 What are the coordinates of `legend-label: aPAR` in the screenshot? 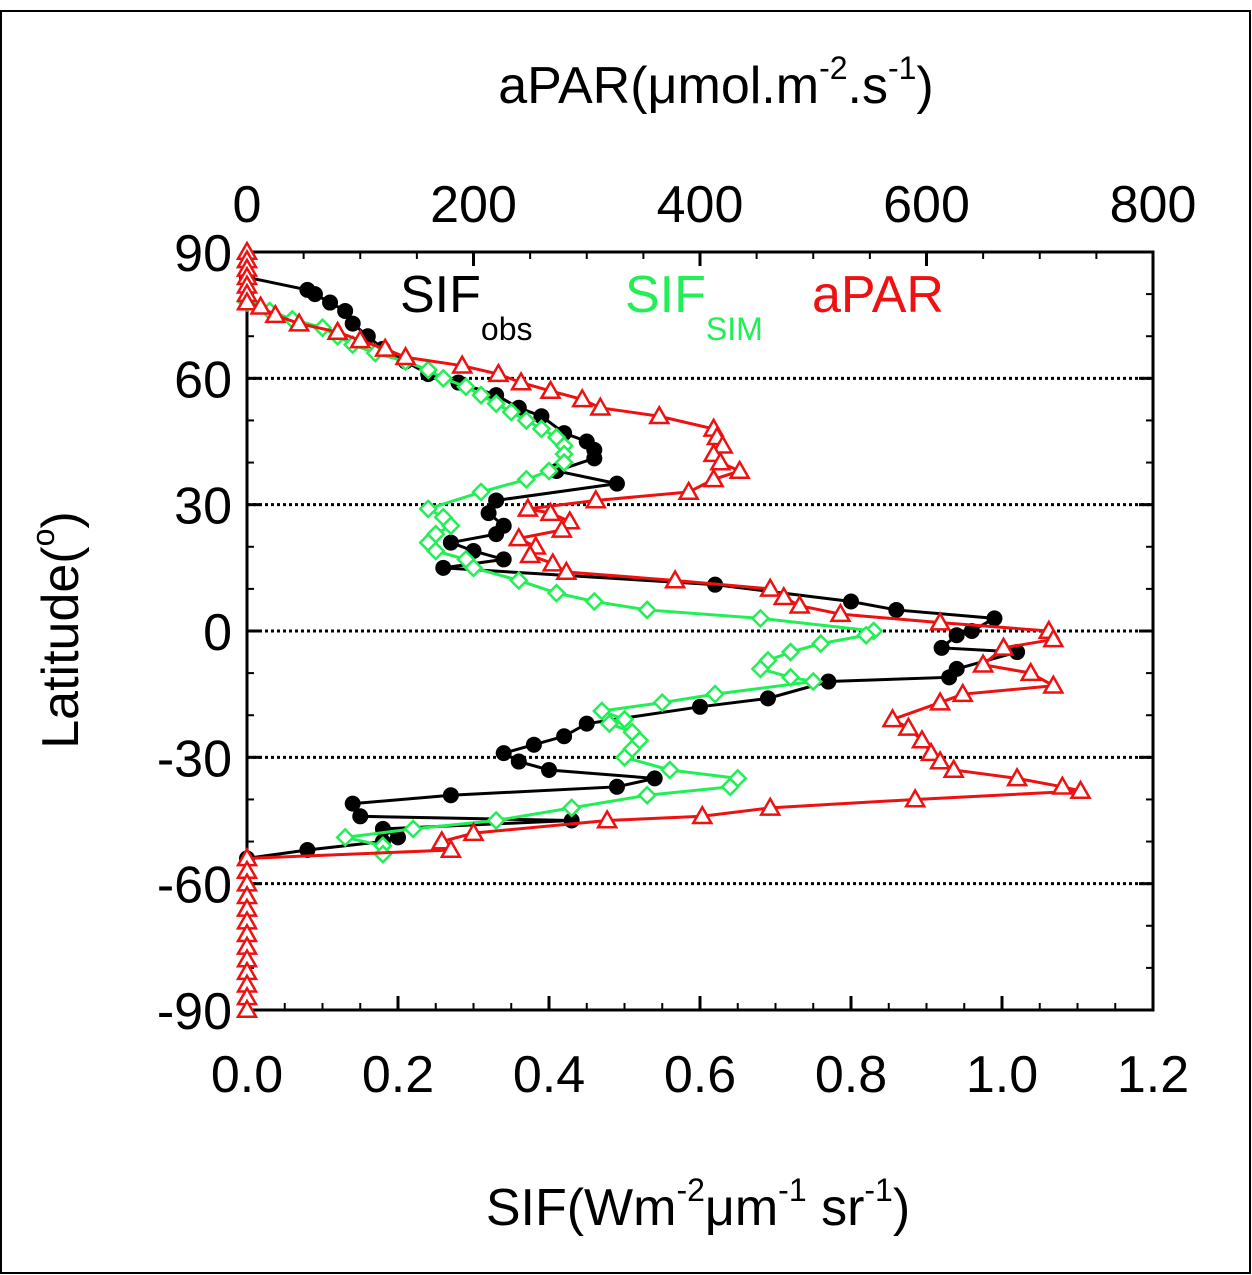 It's located at (878, 295).